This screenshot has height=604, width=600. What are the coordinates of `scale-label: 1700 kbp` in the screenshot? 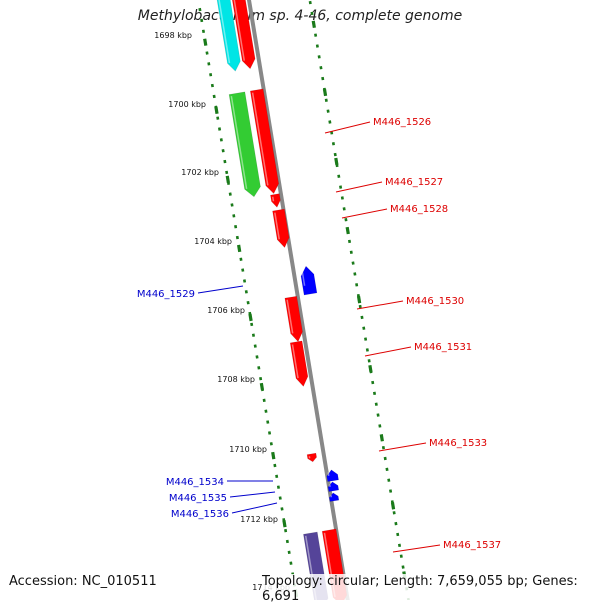 It's located at (187, 104).